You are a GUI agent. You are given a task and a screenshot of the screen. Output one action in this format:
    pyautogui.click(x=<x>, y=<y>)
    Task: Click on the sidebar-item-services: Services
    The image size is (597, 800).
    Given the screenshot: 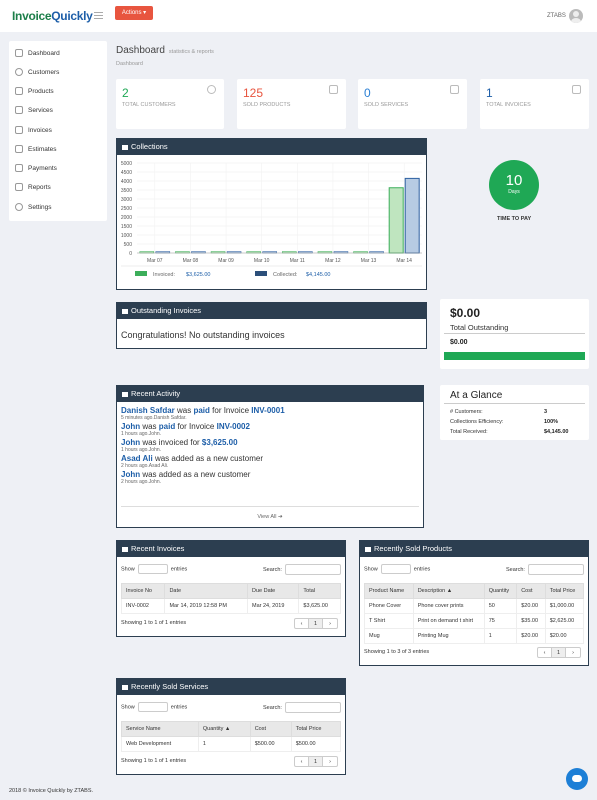 What is the action you would take?
    pyautogui.click(x=34, y=110)
    